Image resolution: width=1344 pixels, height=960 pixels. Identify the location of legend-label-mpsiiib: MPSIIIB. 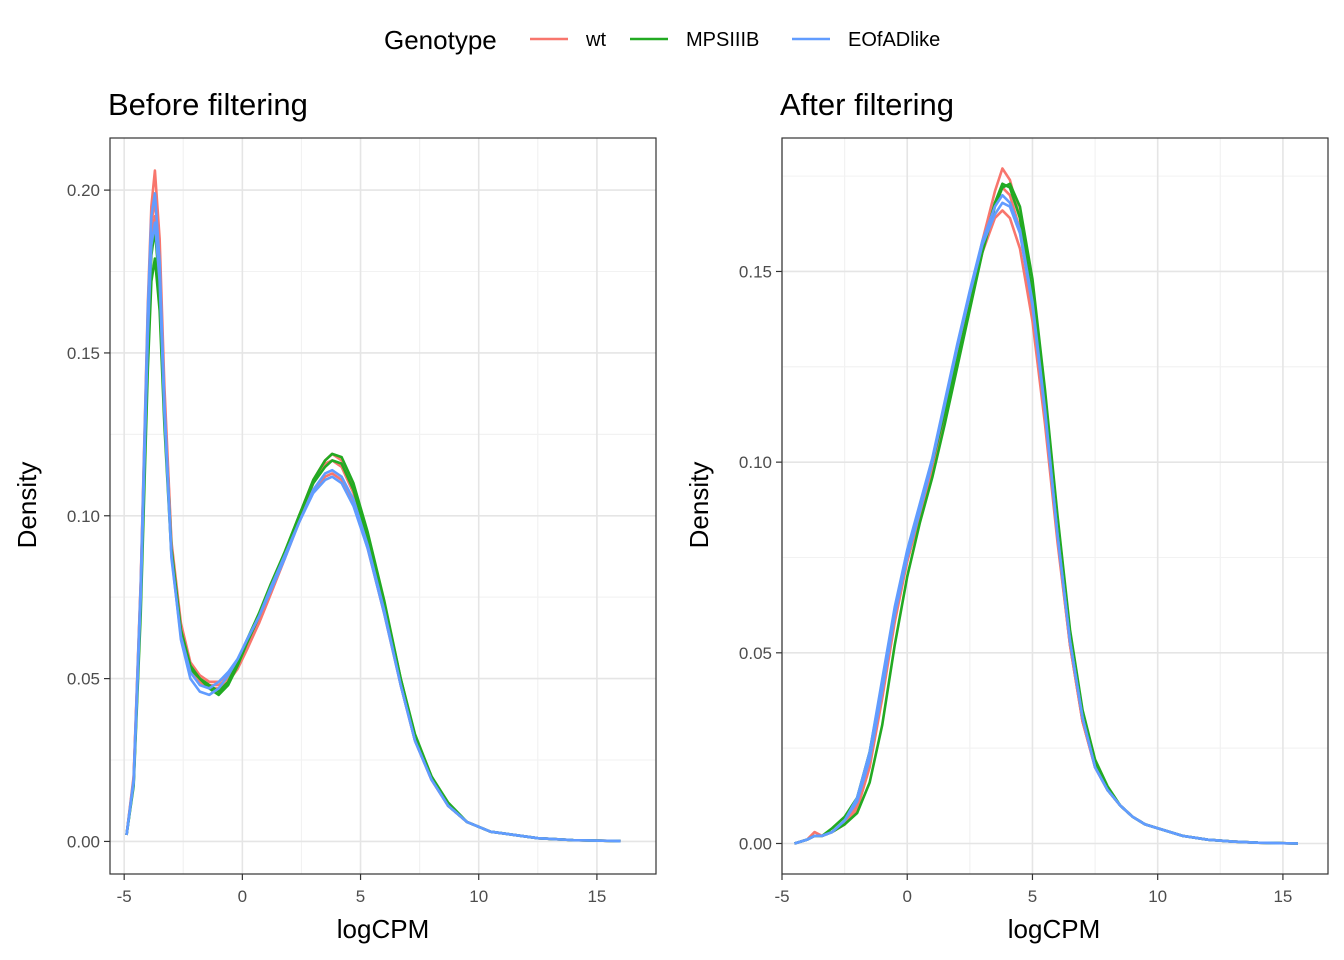
(722, 40).